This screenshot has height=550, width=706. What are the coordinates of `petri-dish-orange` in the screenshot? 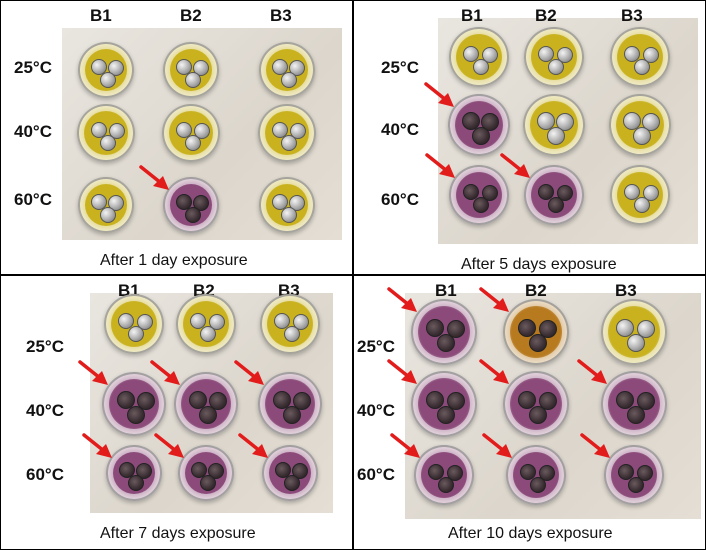 It's located at (536, 332).